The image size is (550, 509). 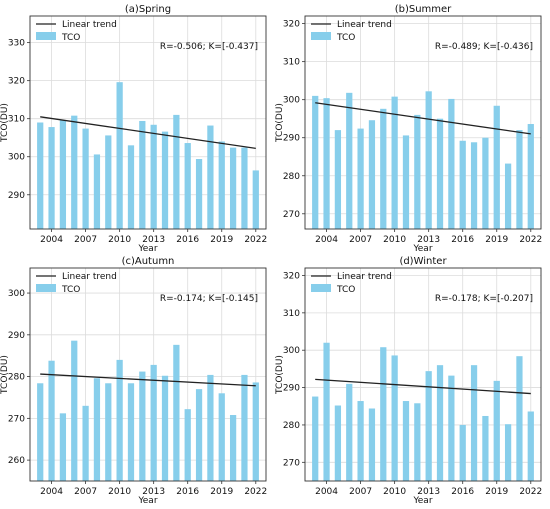 What do you see at coordinates (148, 9) in the screenshot?
I see `panel-title: (a)Spring` at bounding box center [148, 9].